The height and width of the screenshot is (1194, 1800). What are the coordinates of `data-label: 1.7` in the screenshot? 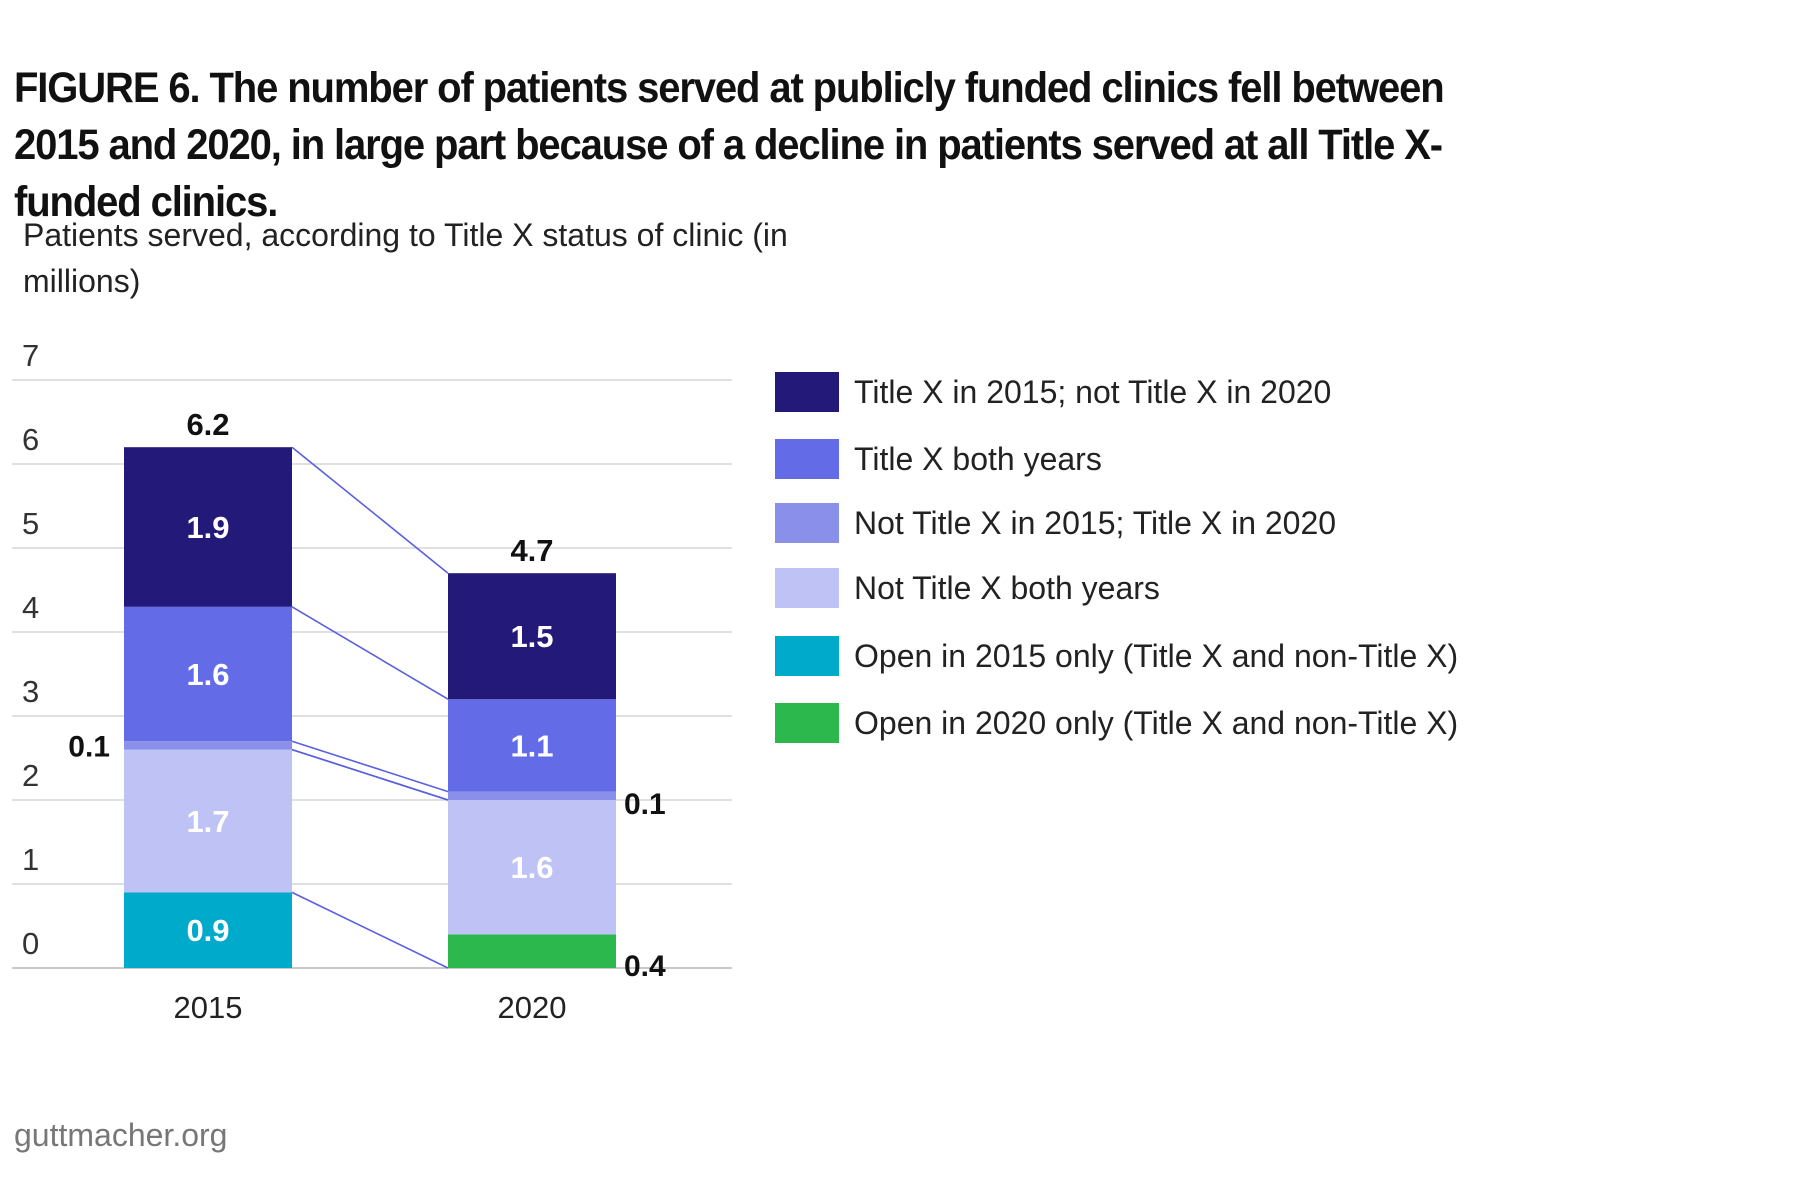 It's located at (207, 821).